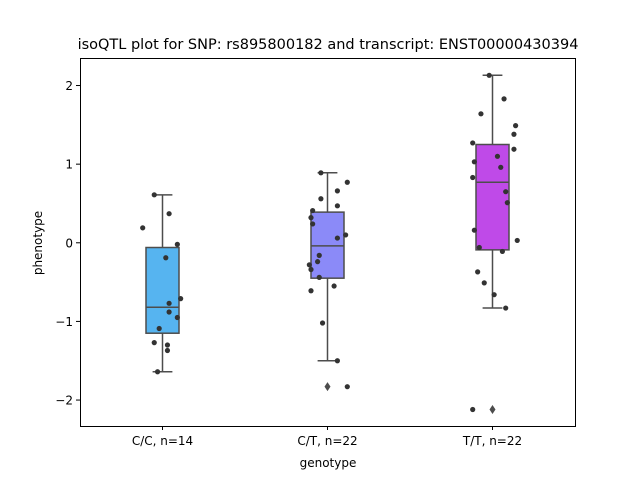 This screenshot has height=480, width=640. What do you see at coordinates (64, 322) in the screenshot?
I see `y-tick-label: −1` at bounding box center [64, 322].